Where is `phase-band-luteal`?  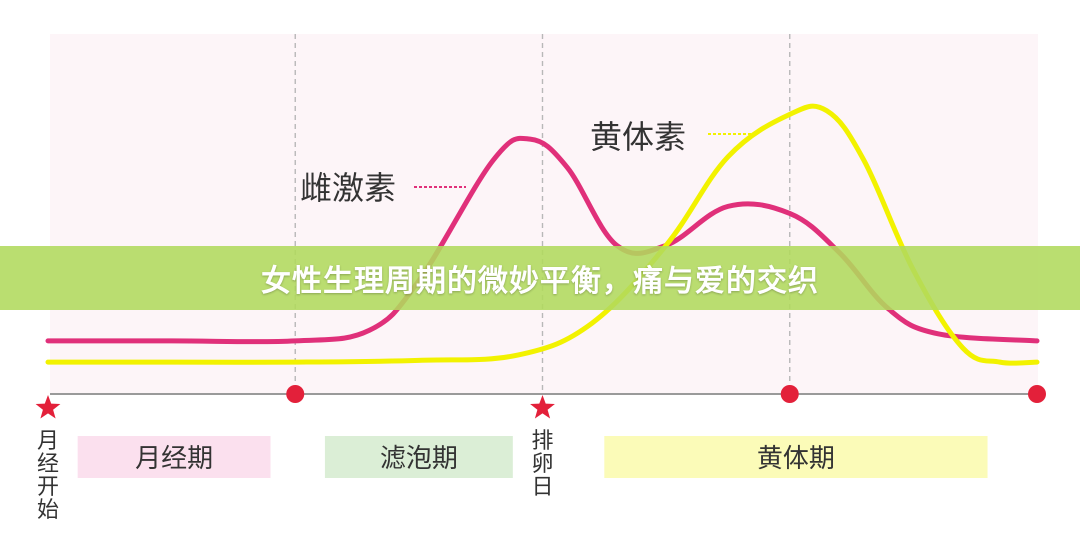 phase-band-luteal is located at coordinates (796, 457).